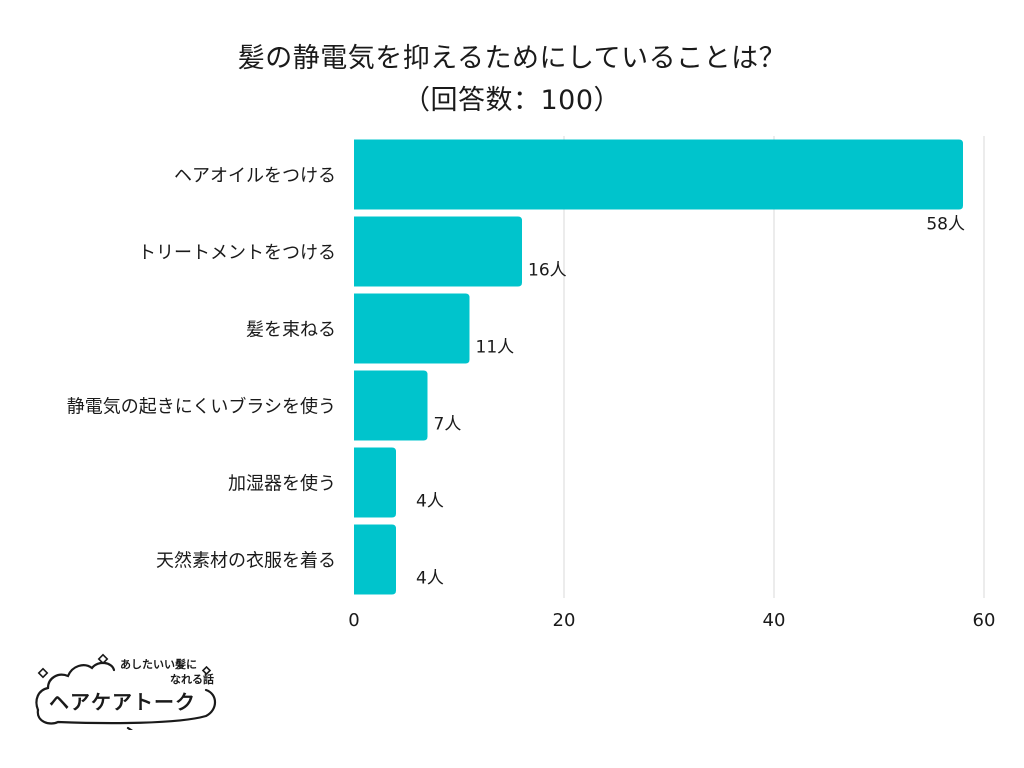 The image size is (1024, 768). What do you see at coordinates (291, 330) in the screenshot?
I see `category-label: 髪を束ねる` at bounding box center [291, 330].